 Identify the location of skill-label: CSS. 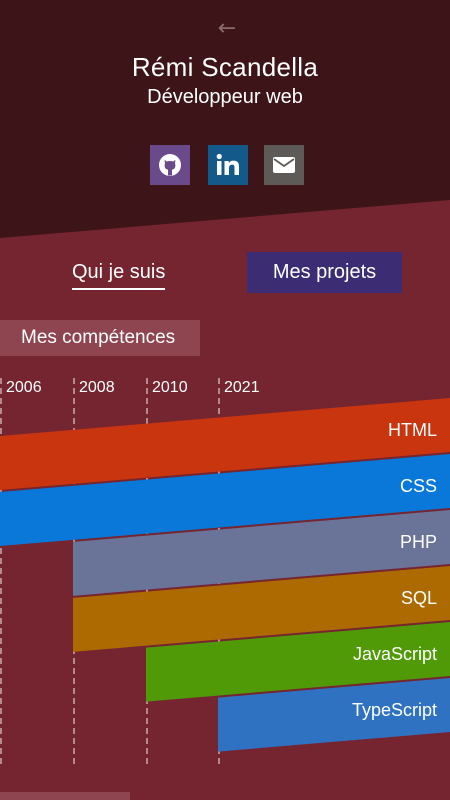
(418, 486).